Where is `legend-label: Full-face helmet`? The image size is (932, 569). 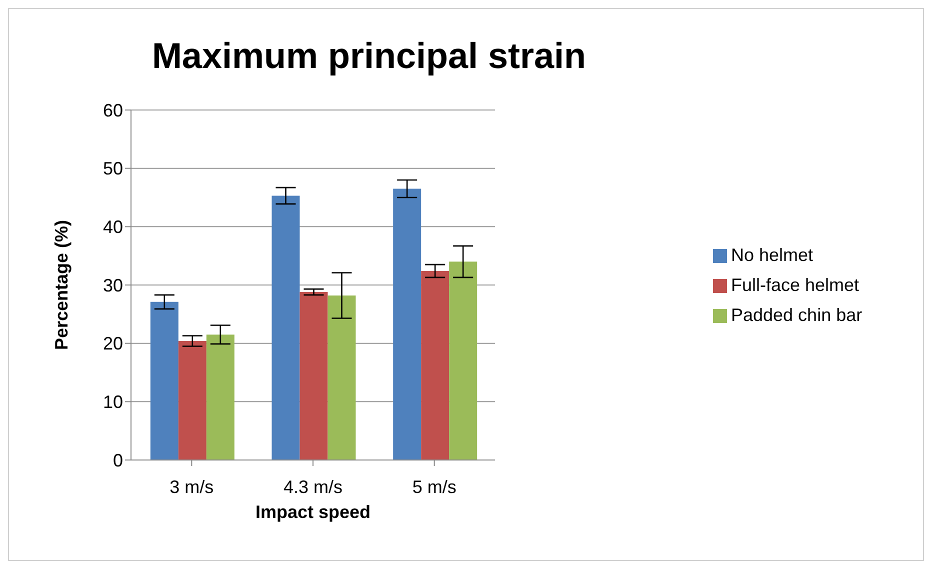 legend-label: Full-face helmet is located at coordinates (795, 284).